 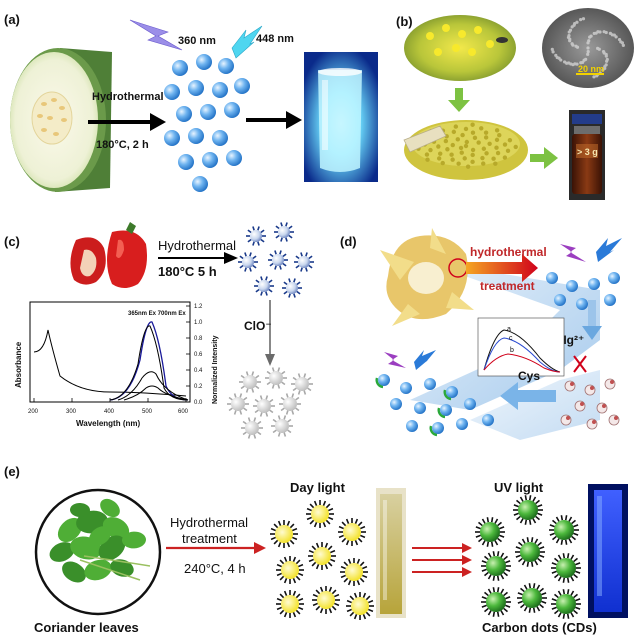 What do you see at coordinates (187, 271) in the screenshot?
I see `panel-c-conditions: 180°C 5 h` at bounding box center [187, 271].